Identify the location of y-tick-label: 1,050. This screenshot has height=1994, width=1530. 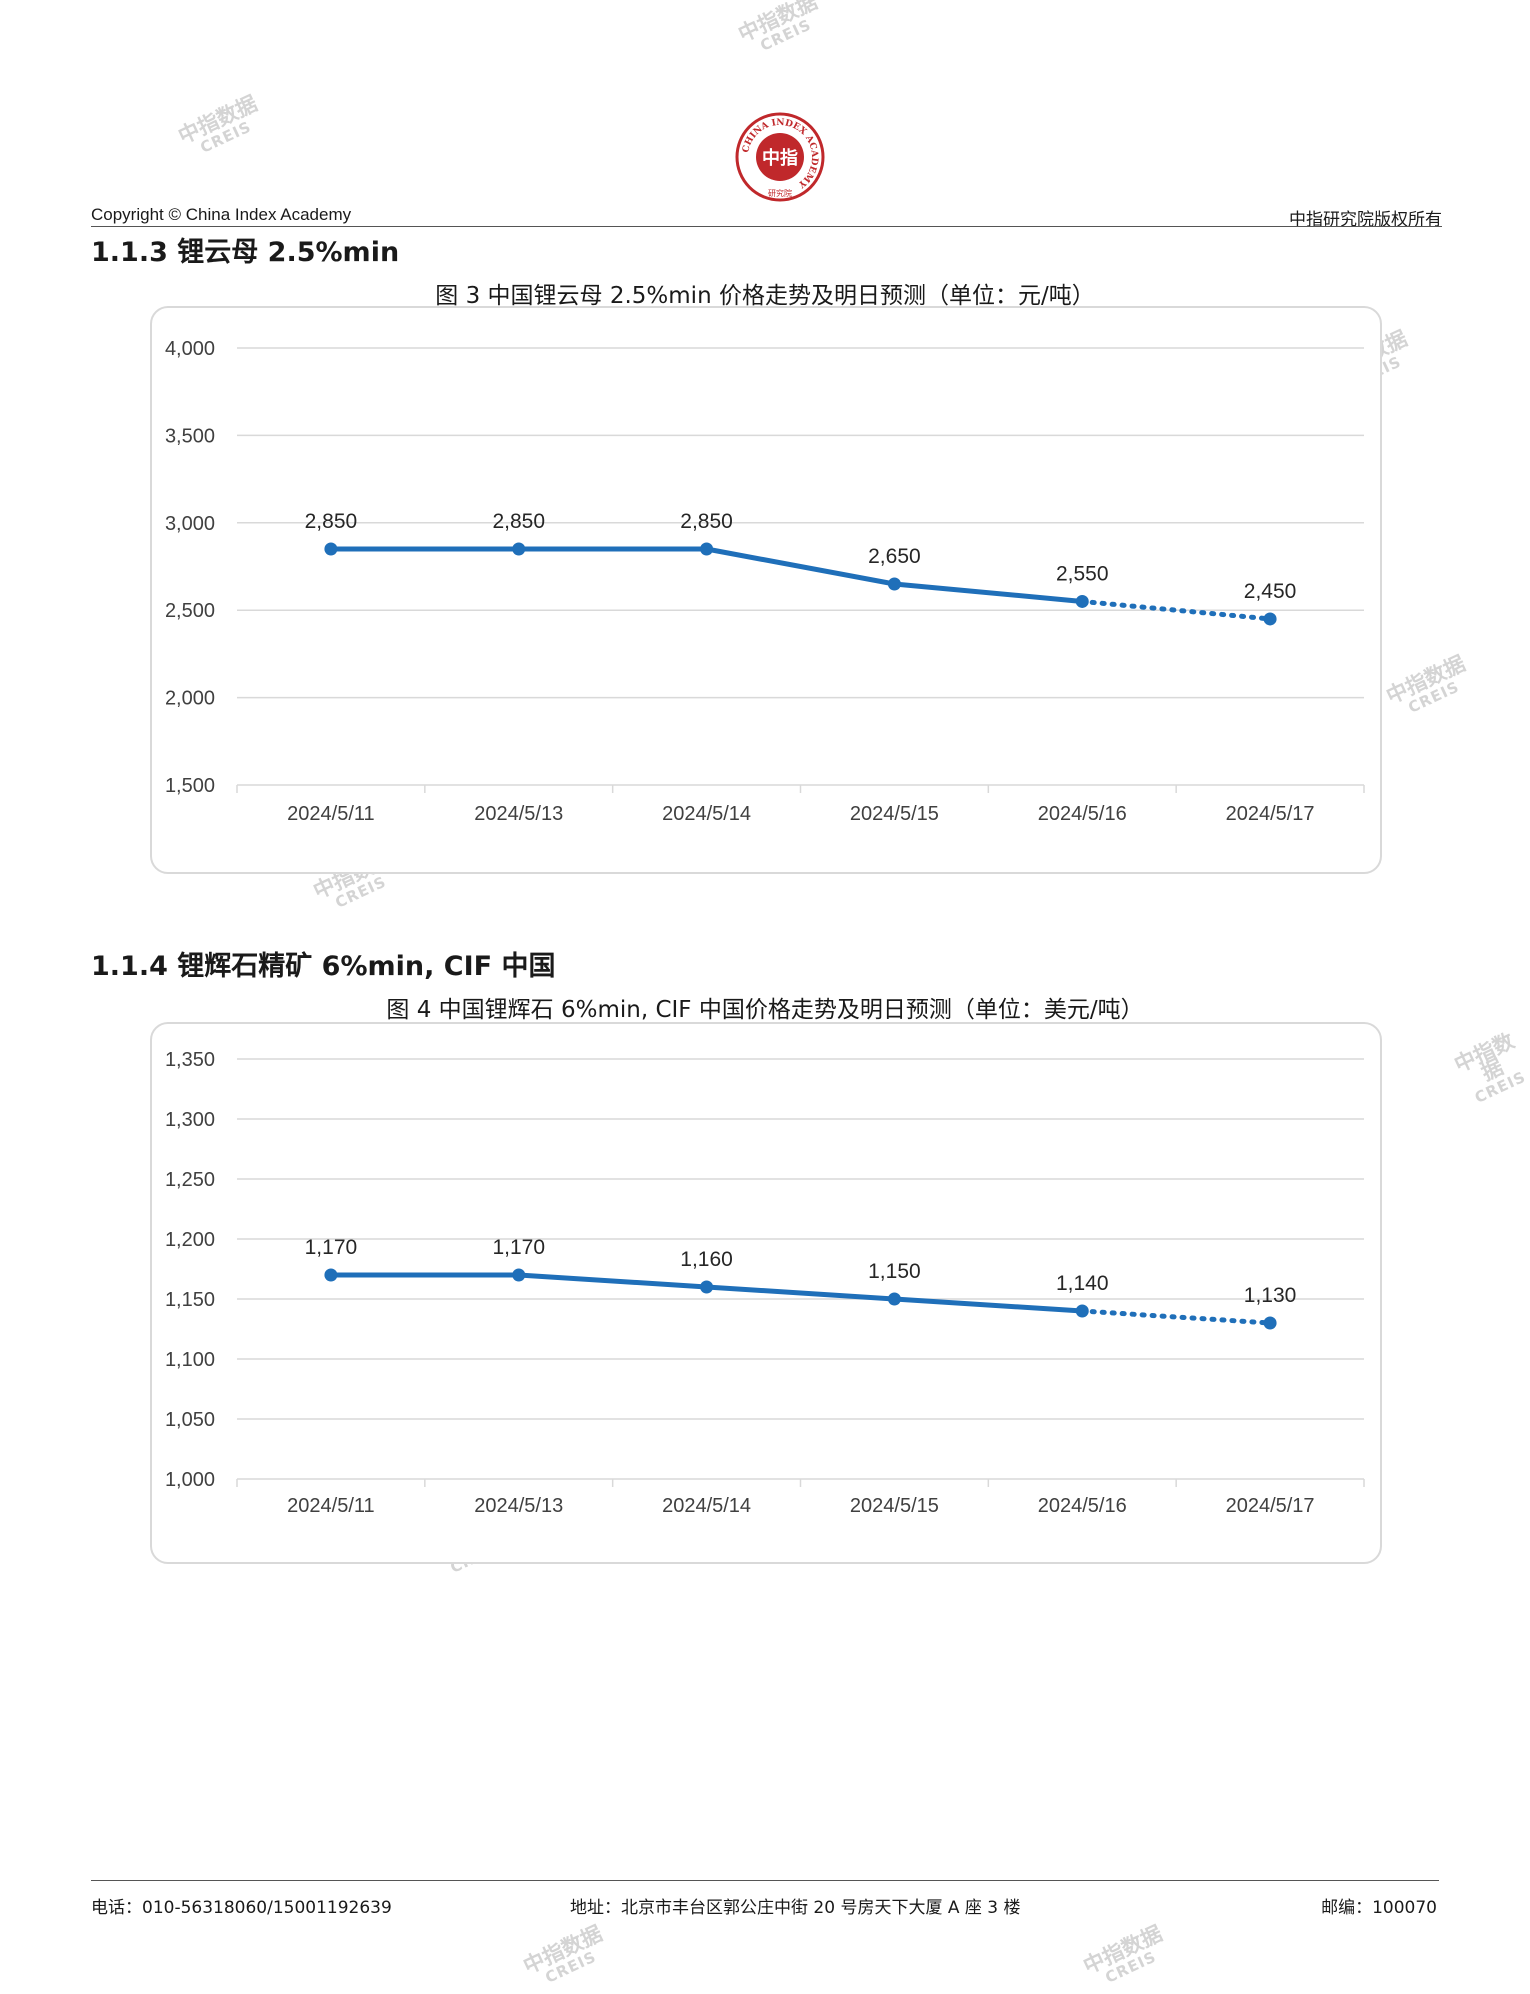
(190, 1420).